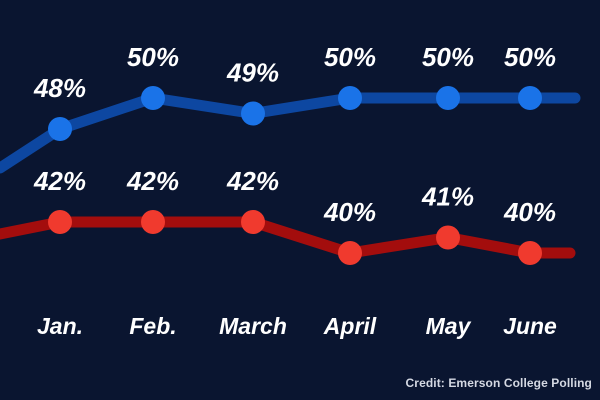 The image size is (600, 400). What do you see at coordinates (447, 197) in the screenshot?
I see `data-label-s1-4: 41%` at bounding box center [447, 197].